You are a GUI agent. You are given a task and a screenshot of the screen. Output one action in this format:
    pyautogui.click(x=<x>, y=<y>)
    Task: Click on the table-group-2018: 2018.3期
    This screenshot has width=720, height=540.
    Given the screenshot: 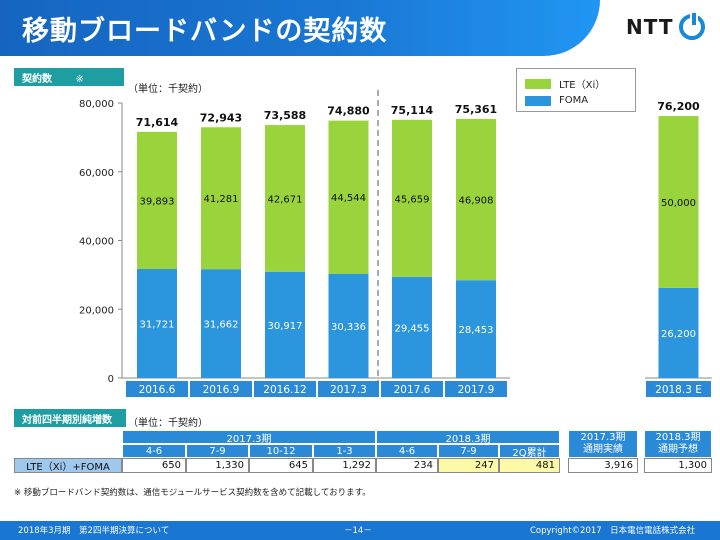 What is the action you would take?
    pyautogui.click(x=468, y=437)
    